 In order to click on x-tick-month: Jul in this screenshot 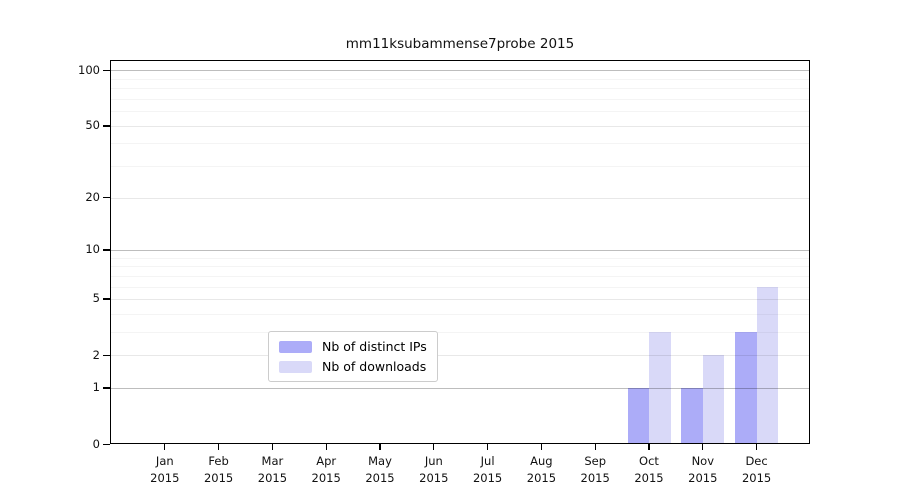, I will do `click(487, 461)`.